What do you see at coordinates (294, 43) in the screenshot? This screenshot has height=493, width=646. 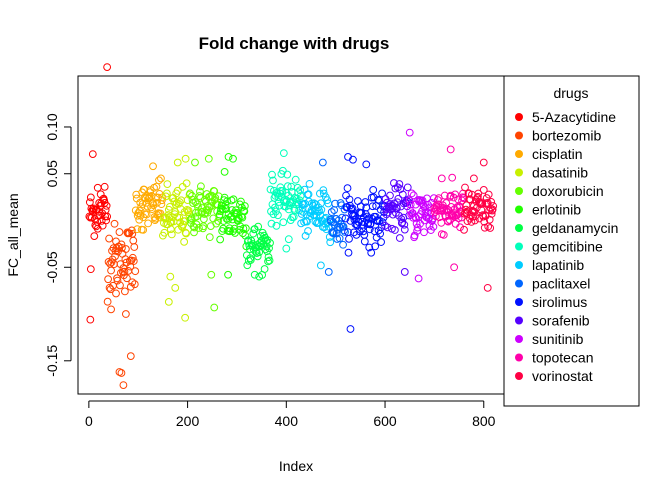 I see `chart-title: Fold change with drugs` at bounding box center [294, 43].